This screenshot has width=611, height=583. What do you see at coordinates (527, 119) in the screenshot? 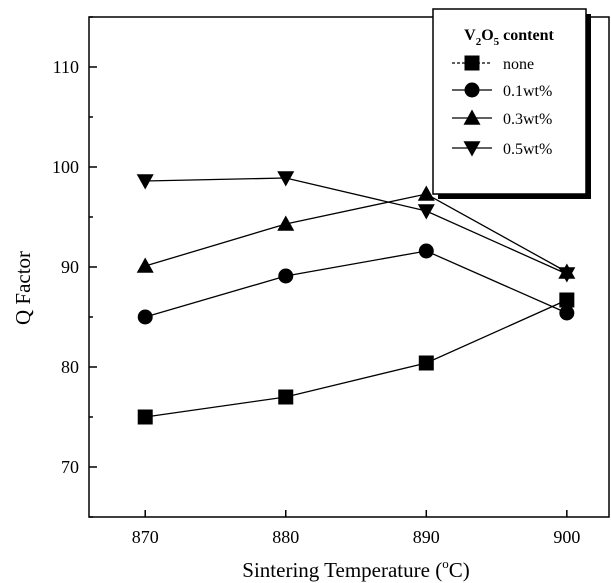
I see `legend-label: 0.3wt%` at bounding box center [527, 119].